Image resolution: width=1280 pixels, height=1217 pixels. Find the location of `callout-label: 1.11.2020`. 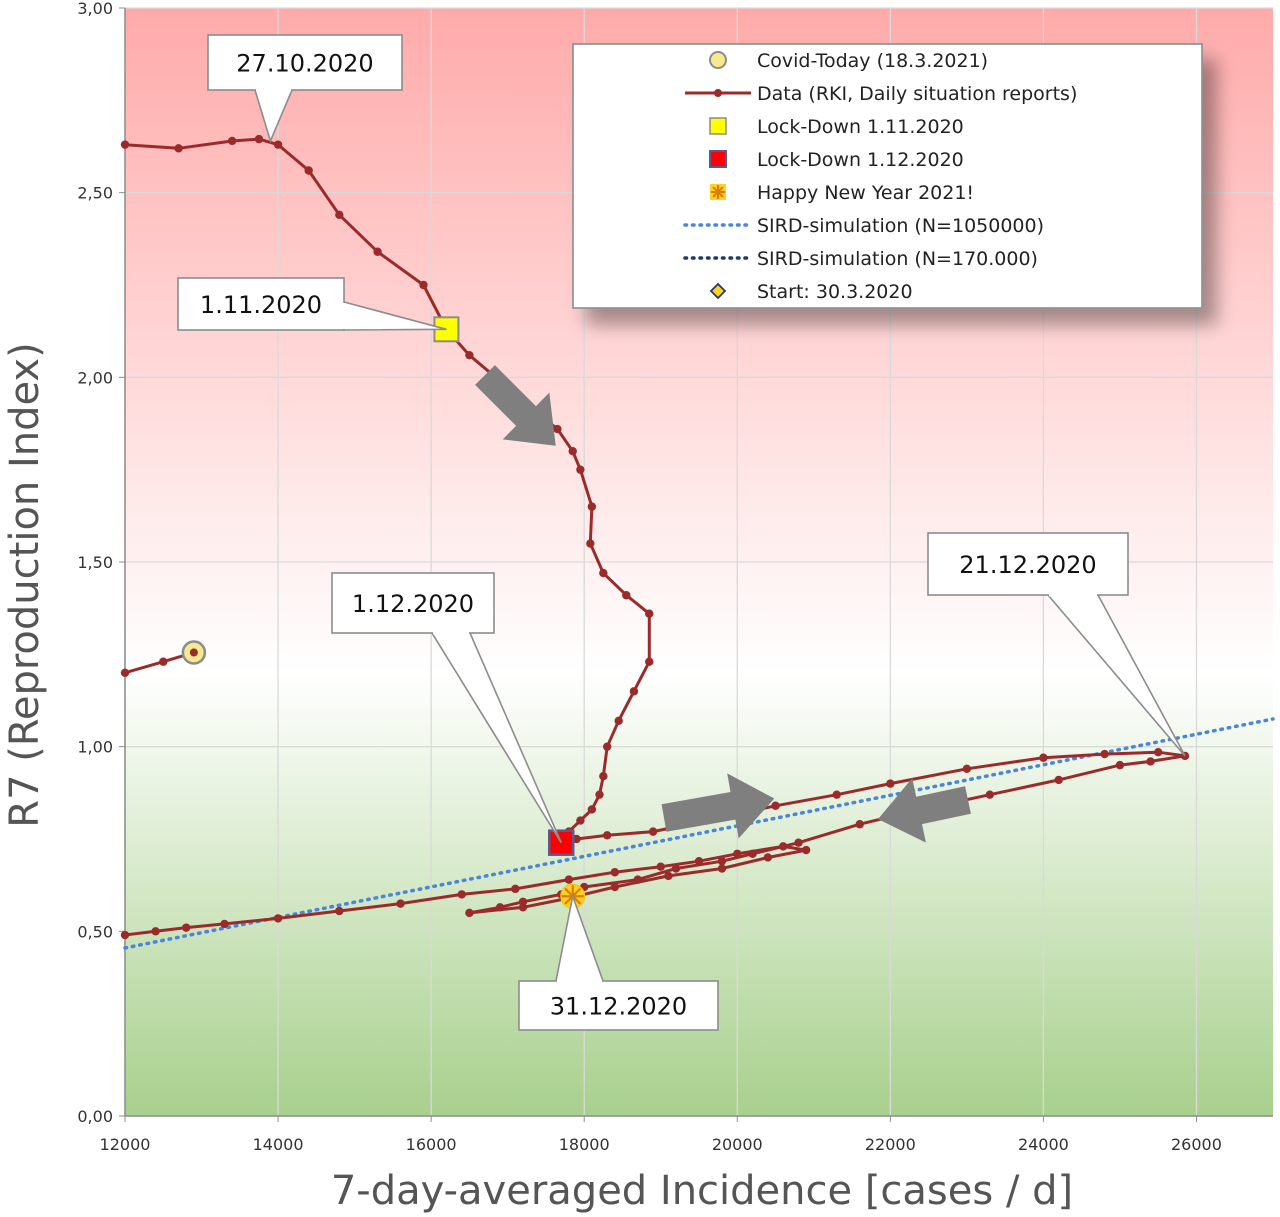

callout-label: 1.11.2020 is located at coordinates (261, 305).